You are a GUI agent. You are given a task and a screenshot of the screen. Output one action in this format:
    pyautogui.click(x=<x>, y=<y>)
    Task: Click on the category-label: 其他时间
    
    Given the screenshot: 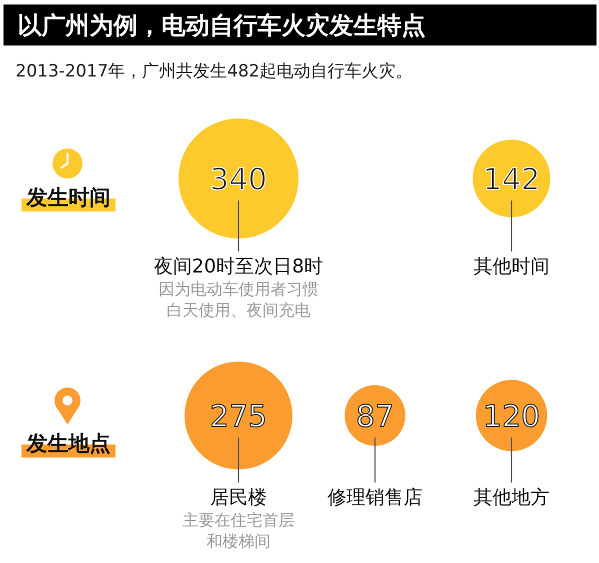 What is the action you would take?
    pyautogui.click(x=512, y=267)
    